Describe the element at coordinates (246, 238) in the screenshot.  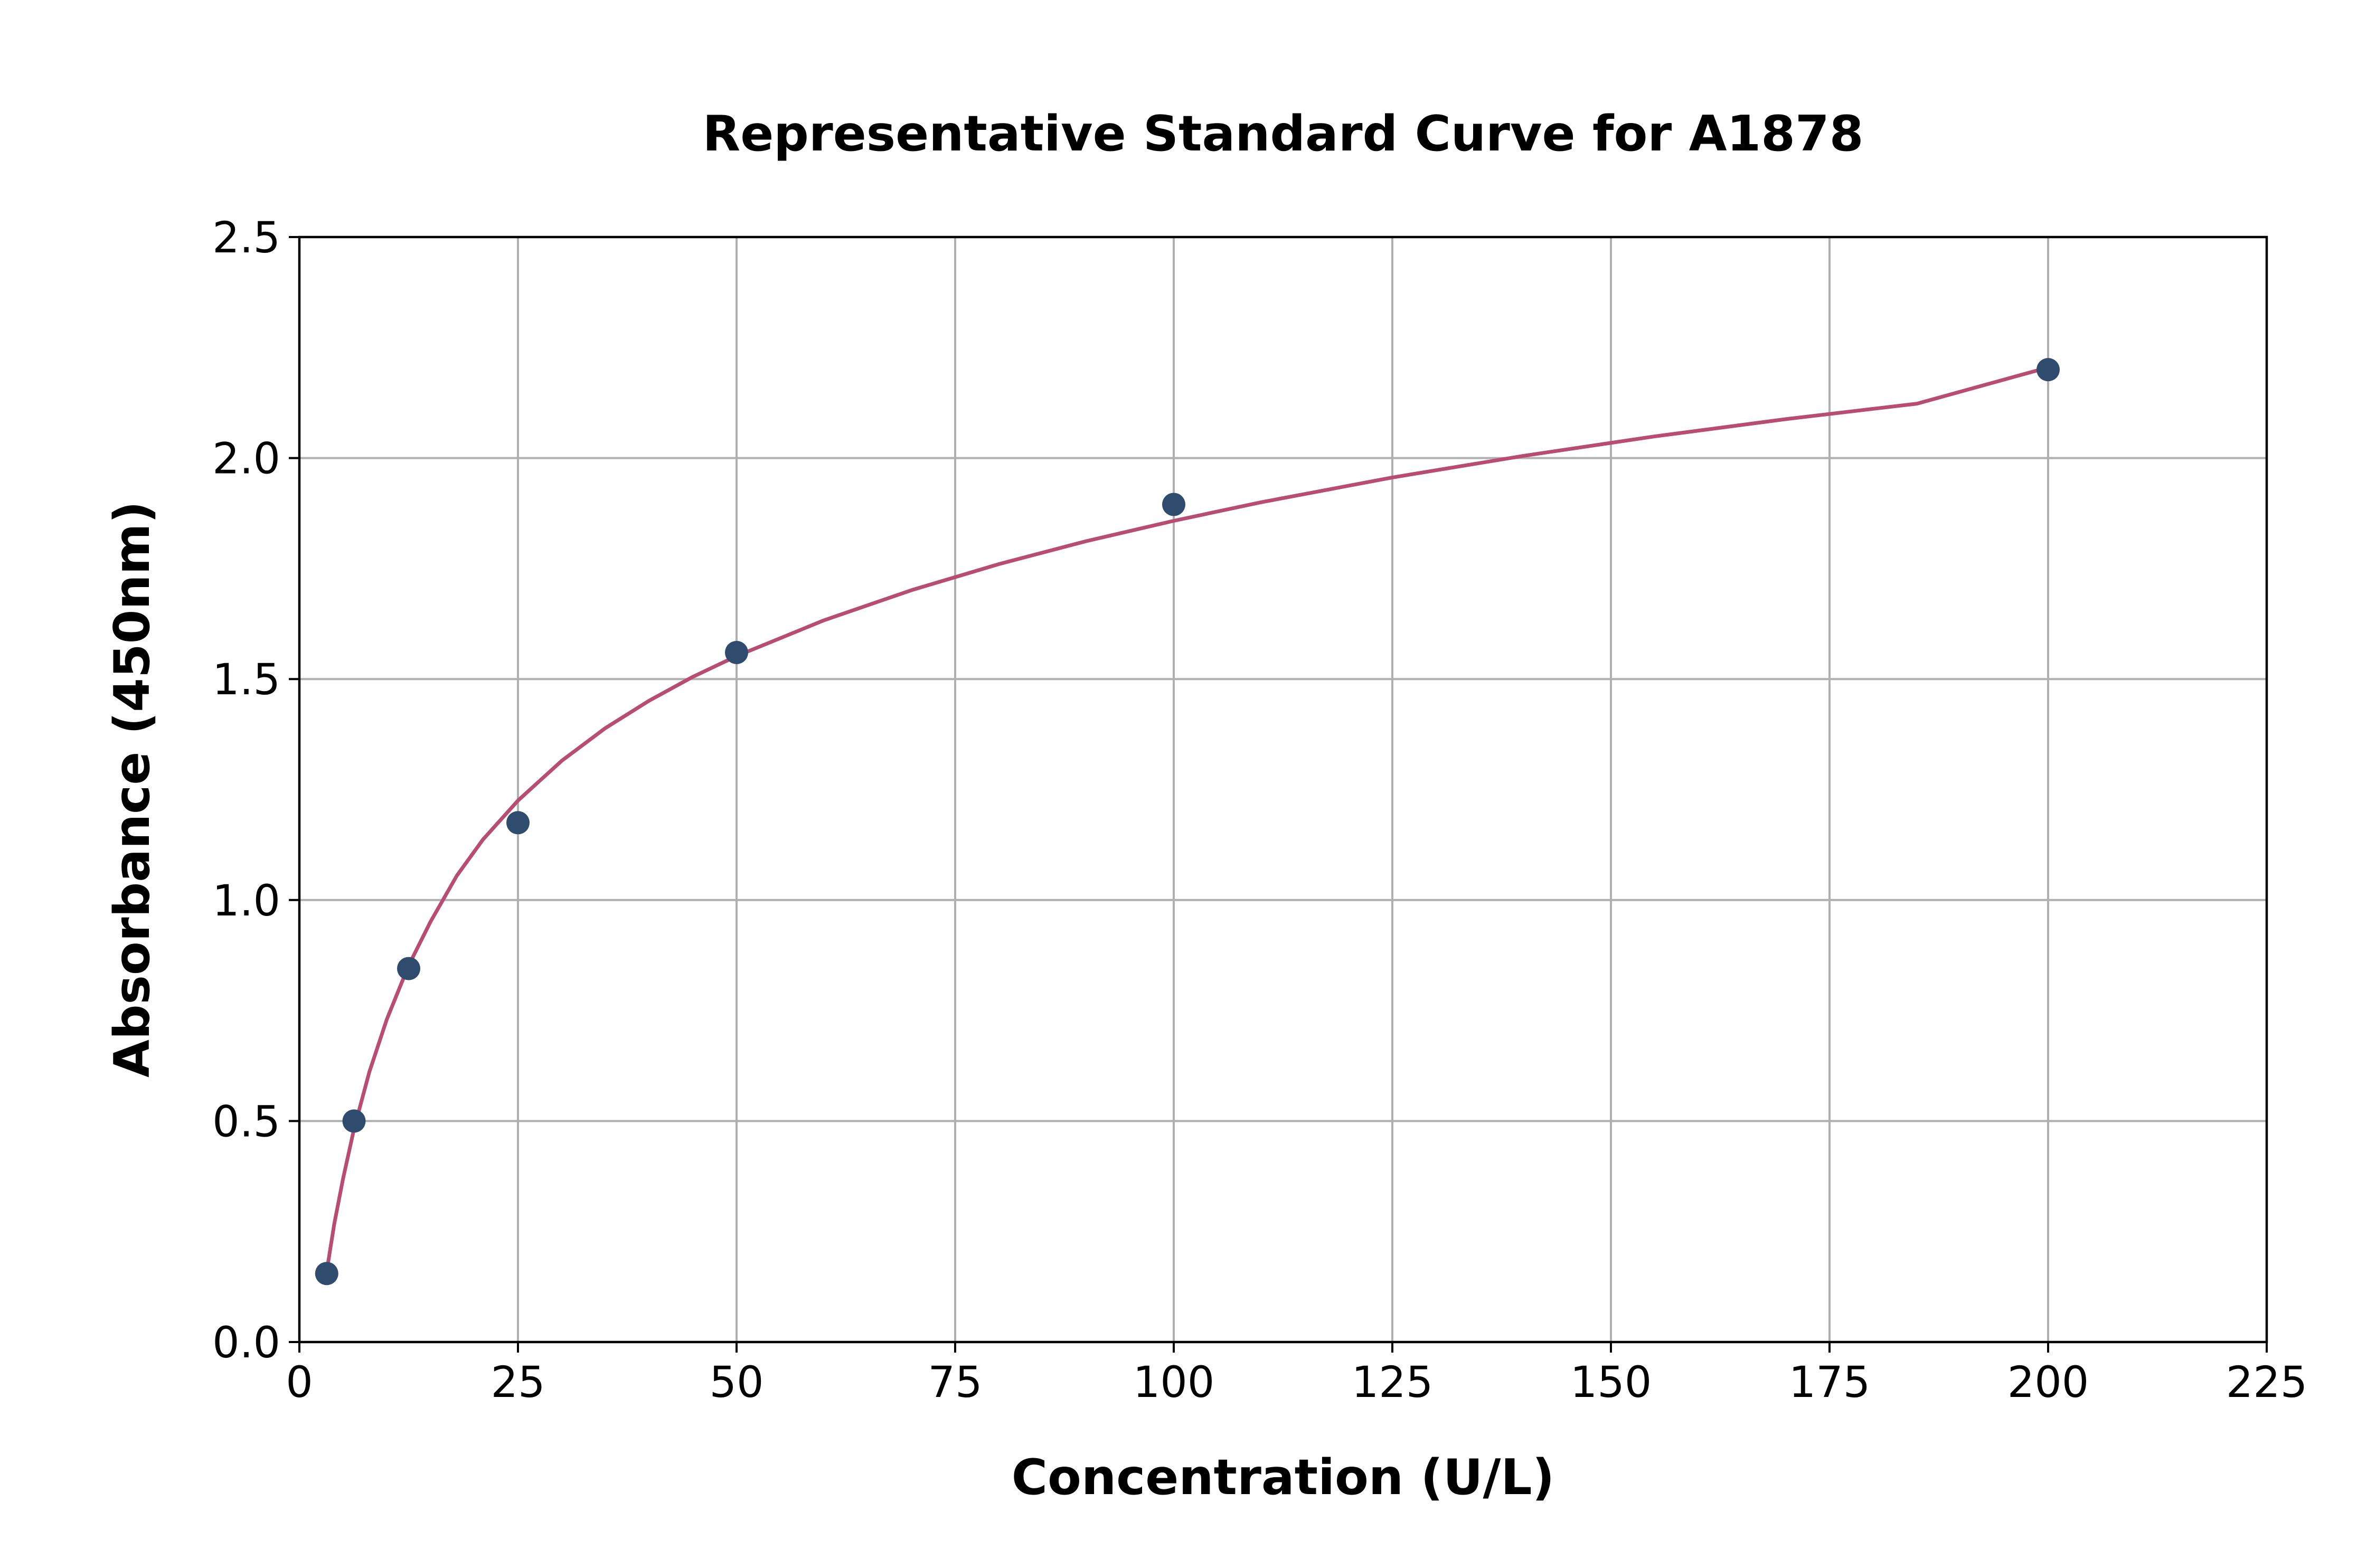
I see `y-tick-label: 2.5` at that location.